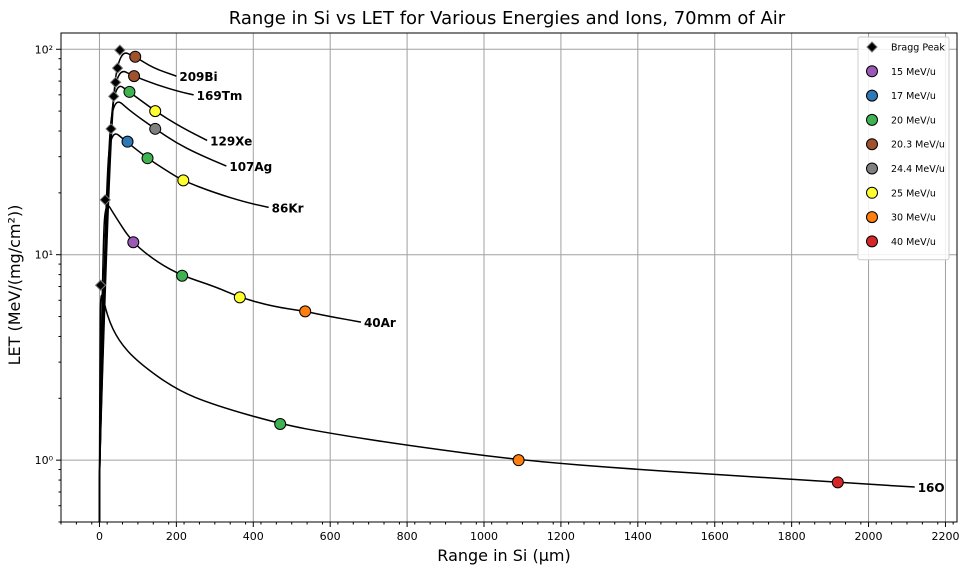  What do you see at coordinates (220, 96) in the screenshot?
I see `ion-label: 169Tm` at bounding box center [220, 96].